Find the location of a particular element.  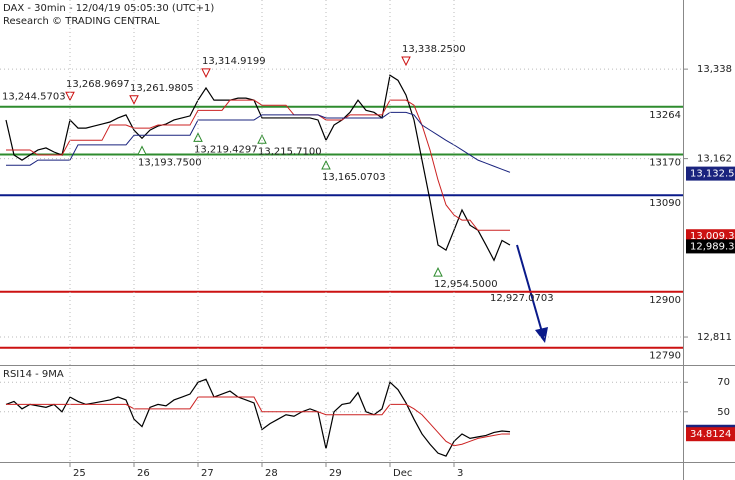

y-tick-label: 12,811 is located at coordinates (714, 337).